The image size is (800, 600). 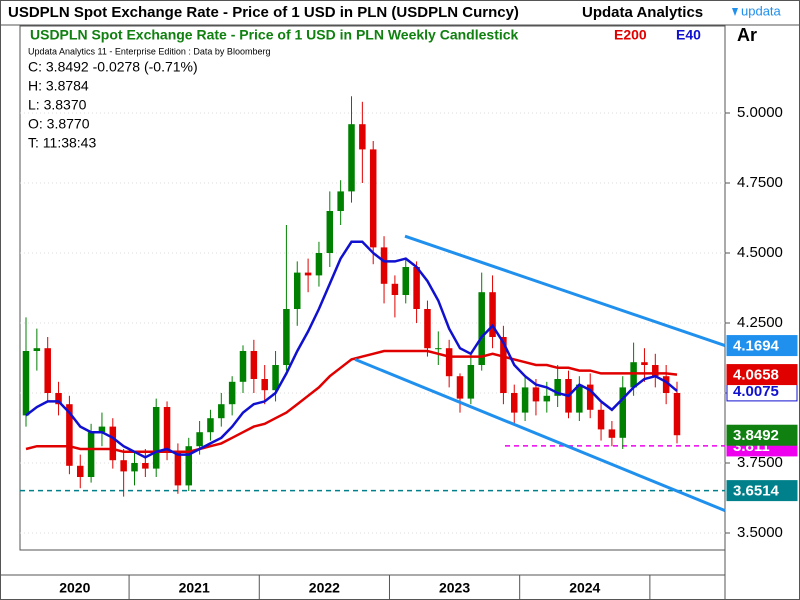 I want to click on info-text: C: 3.8492 -0.0278 (-0.71%), so click(x=113, y=67).